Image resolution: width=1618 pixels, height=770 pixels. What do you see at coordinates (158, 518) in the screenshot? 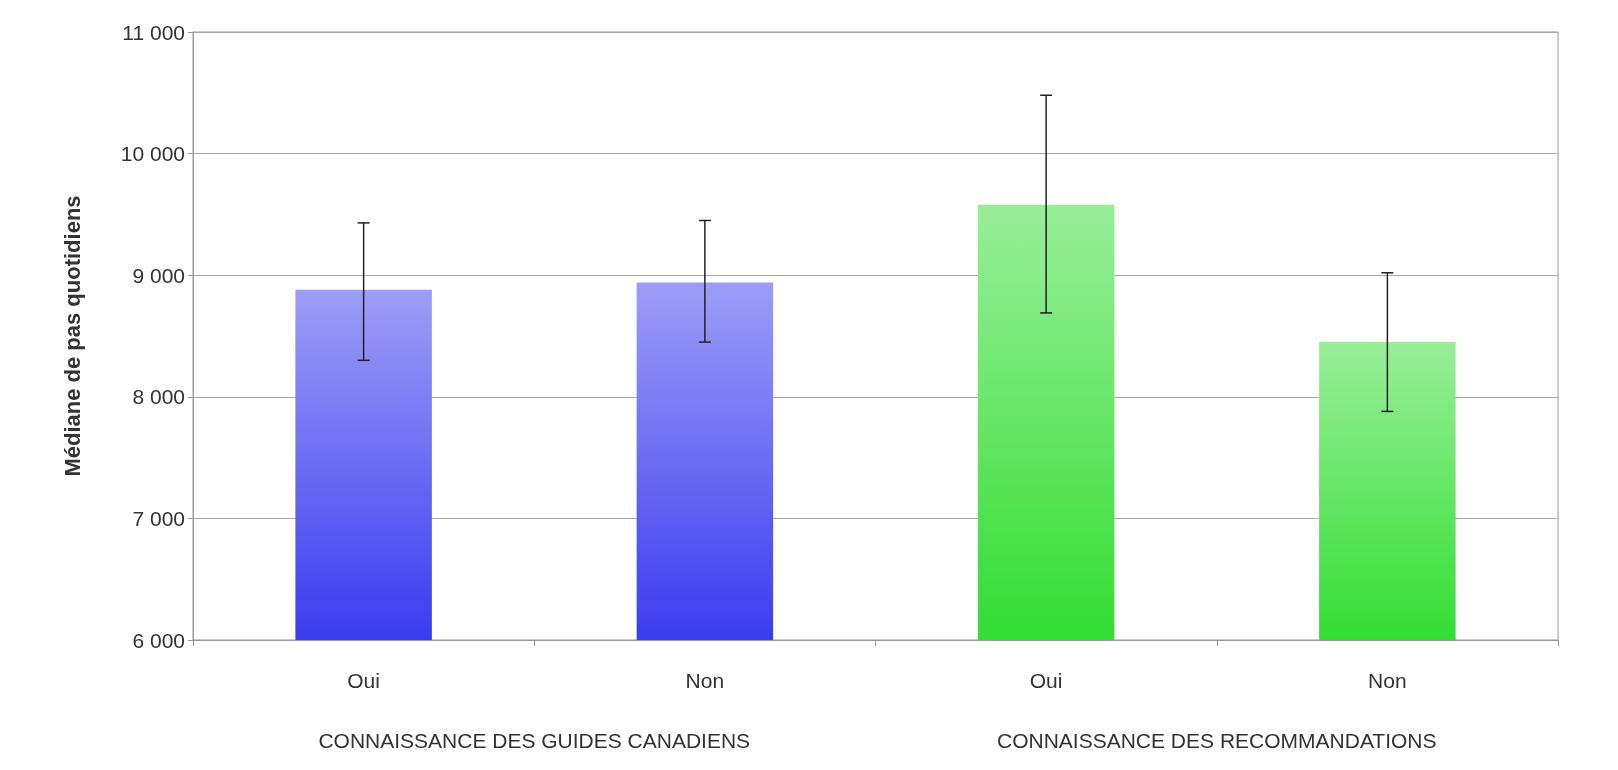
I see `y-tick-label: 7 000` at bounding box center [158, 518].